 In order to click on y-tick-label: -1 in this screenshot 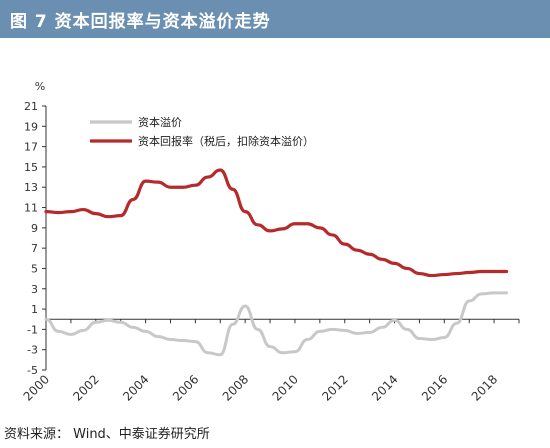, I will do `click(32, 329)`.